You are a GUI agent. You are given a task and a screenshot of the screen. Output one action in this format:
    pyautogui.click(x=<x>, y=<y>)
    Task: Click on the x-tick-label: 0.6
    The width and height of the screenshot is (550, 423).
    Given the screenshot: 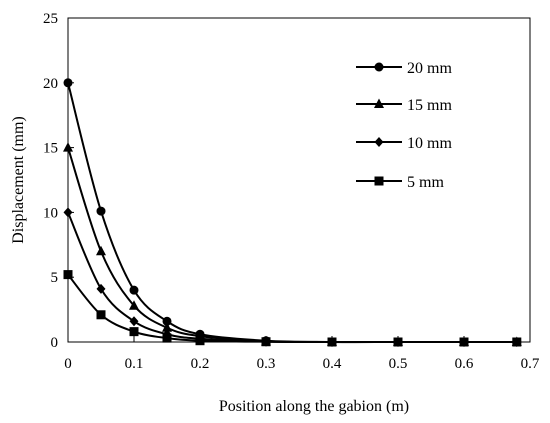 What is the action you would take?
    pyautogui.click(x=464, y=364)
    